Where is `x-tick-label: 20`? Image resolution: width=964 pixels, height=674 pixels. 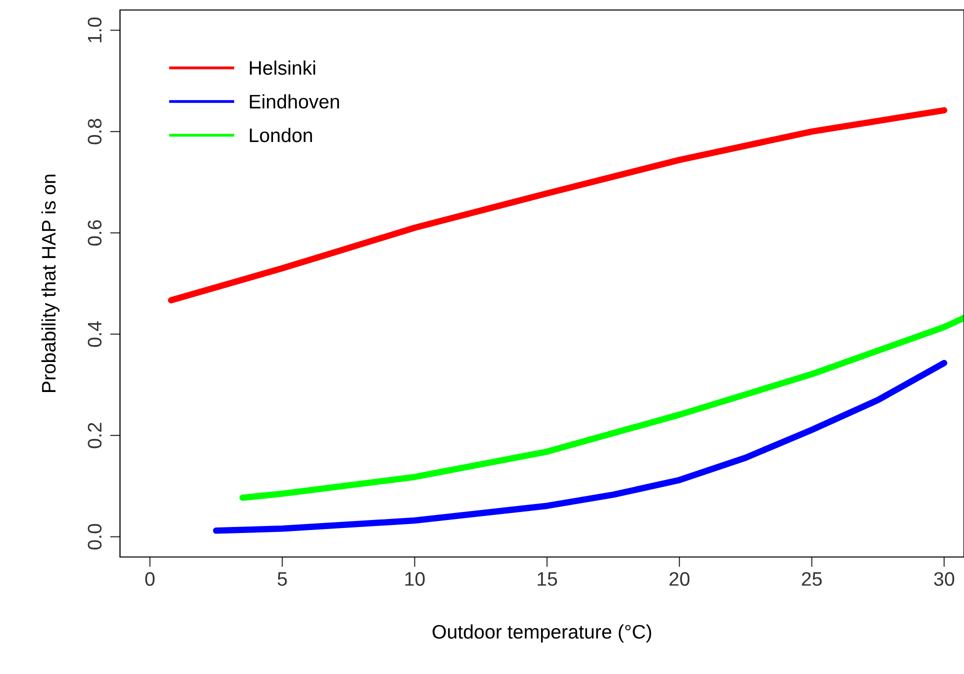
x-tick-label: 20 is located at coordinates (680, 579).